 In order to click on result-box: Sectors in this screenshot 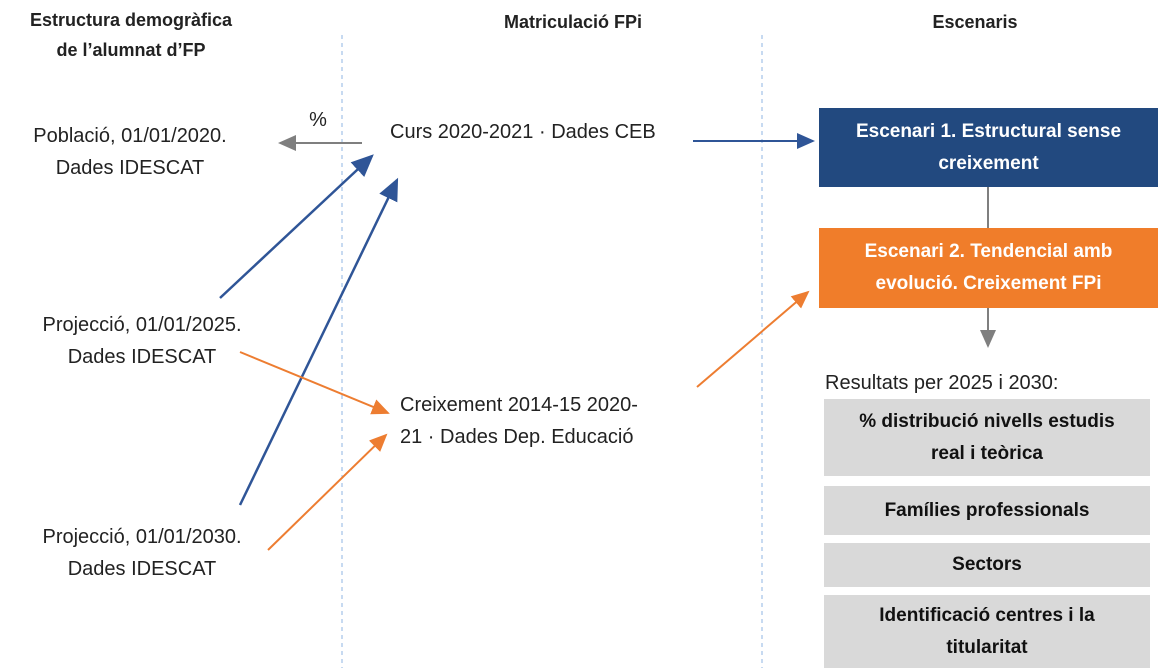, I will do `click(987, 565)`.